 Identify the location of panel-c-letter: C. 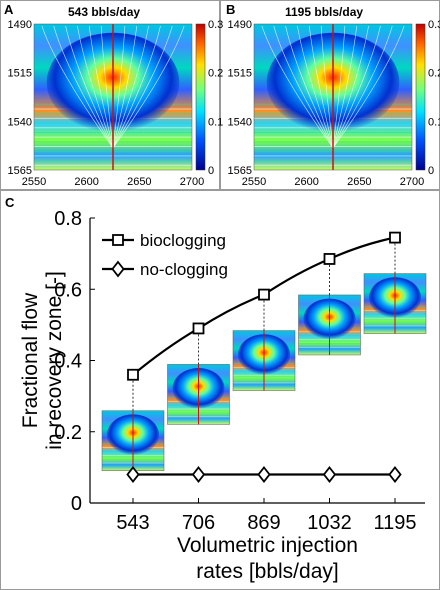
(10, 202).